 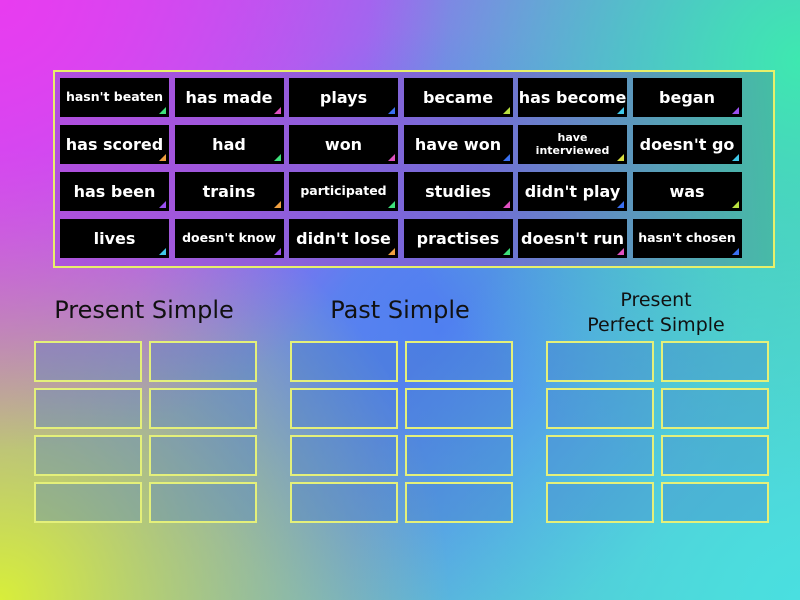 I want to click on word-tile-label: won, so click(x=343, y=144).